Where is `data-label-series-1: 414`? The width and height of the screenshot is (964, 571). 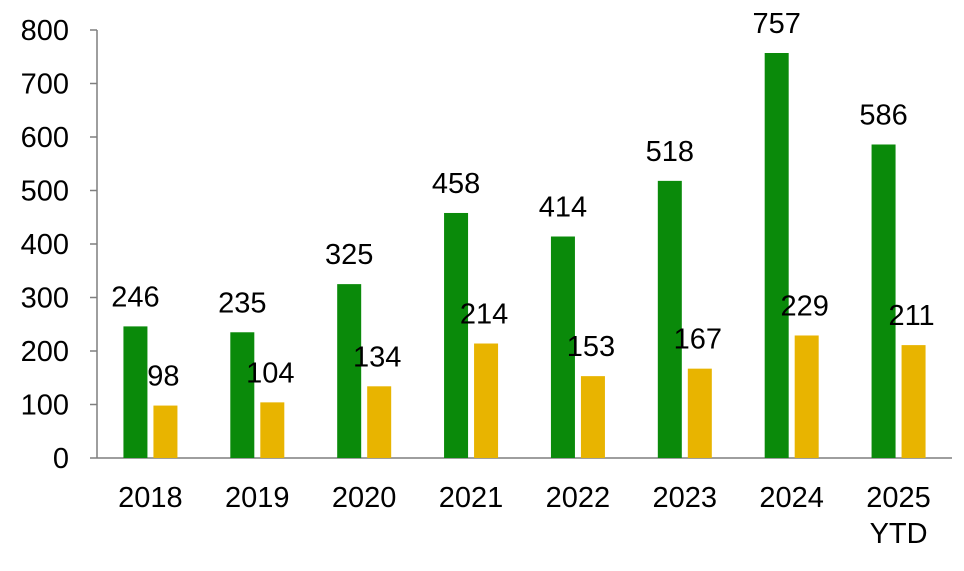 data-label-series-1: 414 is located at coordinates (563, 208).